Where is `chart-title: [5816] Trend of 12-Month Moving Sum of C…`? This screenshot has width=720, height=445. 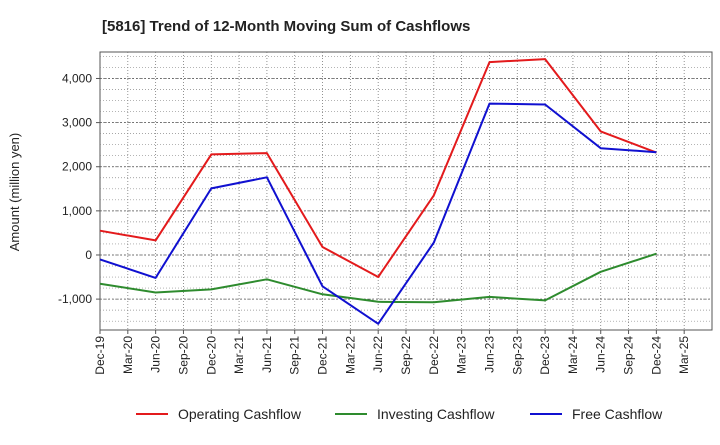
chart-title: [5816] Trend of 12-Month Moving Sum of C… is located at coordinates (286, 26).